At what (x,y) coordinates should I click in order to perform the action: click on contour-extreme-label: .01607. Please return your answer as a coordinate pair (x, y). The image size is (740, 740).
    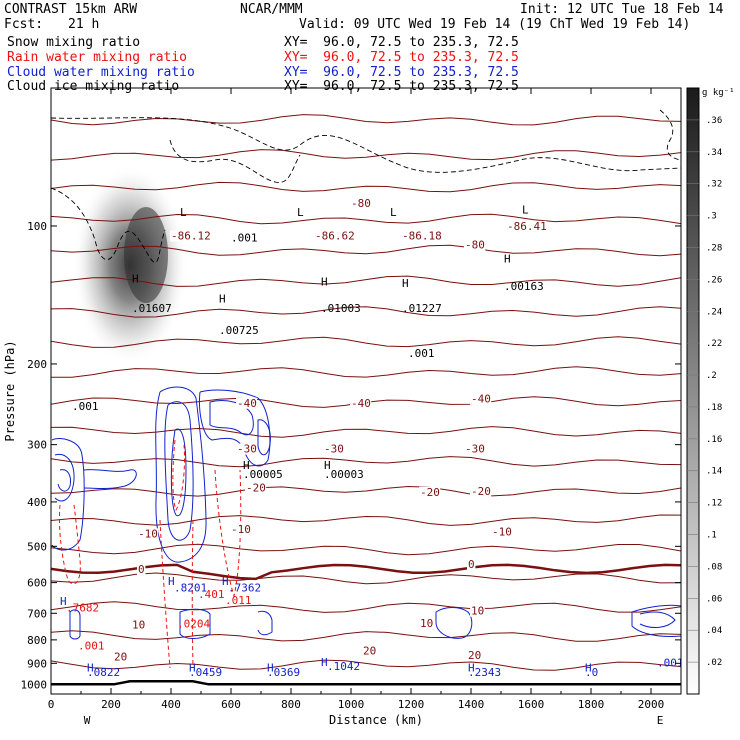
    Looking at the image, I should click on (152, 308).